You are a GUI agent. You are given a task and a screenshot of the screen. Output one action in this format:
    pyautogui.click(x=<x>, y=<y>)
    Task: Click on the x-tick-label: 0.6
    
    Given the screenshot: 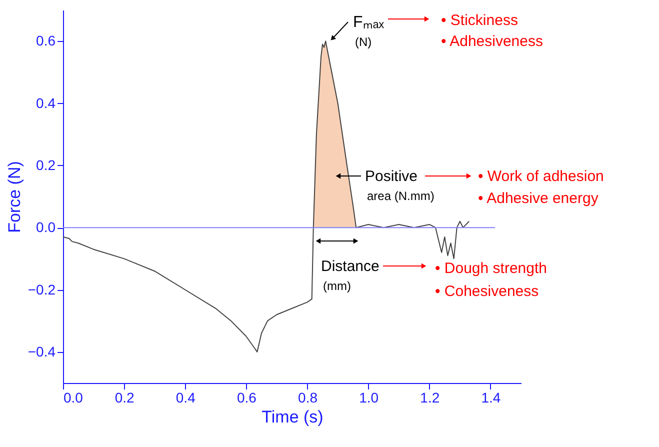 What is the action you would take?
    pyautogui.click(x=246, y=398)
    